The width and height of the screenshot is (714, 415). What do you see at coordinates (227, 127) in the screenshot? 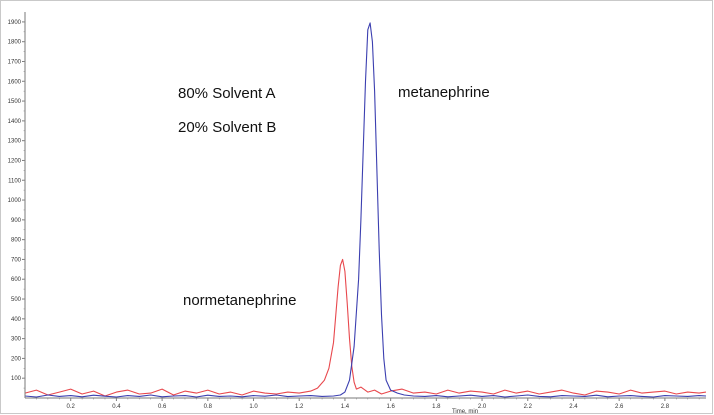
I see `annotation-solvent-b: 20% Solvent B` at bounding box center [227, 127].